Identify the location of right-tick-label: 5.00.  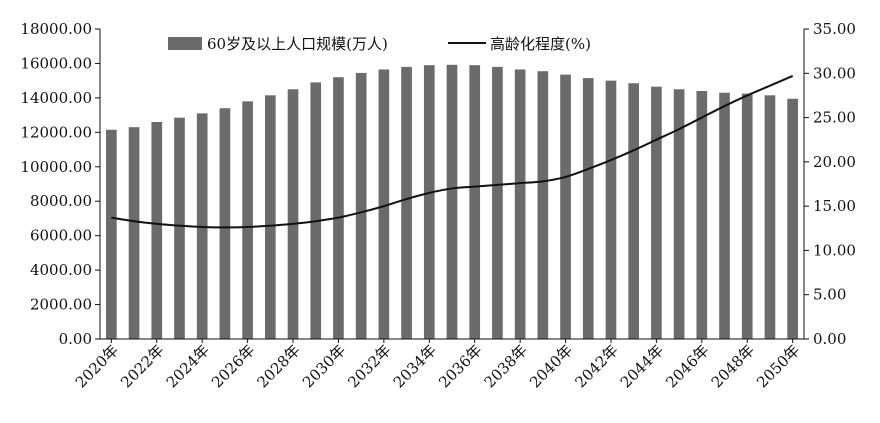
(829, 295).